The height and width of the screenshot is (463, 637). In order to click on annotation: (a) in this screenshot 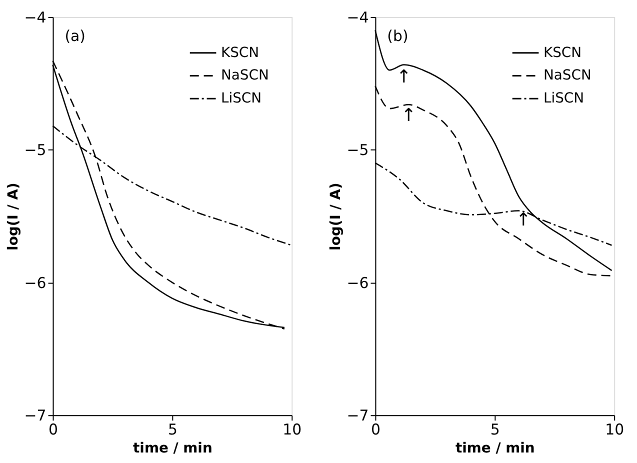, I will do `click(75, 35)`.